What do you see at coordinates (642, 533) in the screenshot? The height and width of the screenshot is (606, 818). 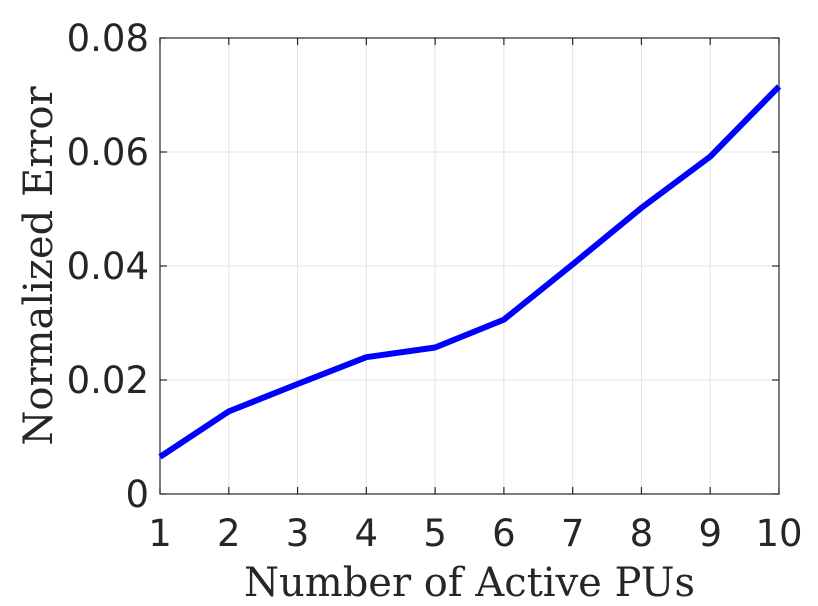 I see `x-tick-label: 8` at bounding box center [642, 533].